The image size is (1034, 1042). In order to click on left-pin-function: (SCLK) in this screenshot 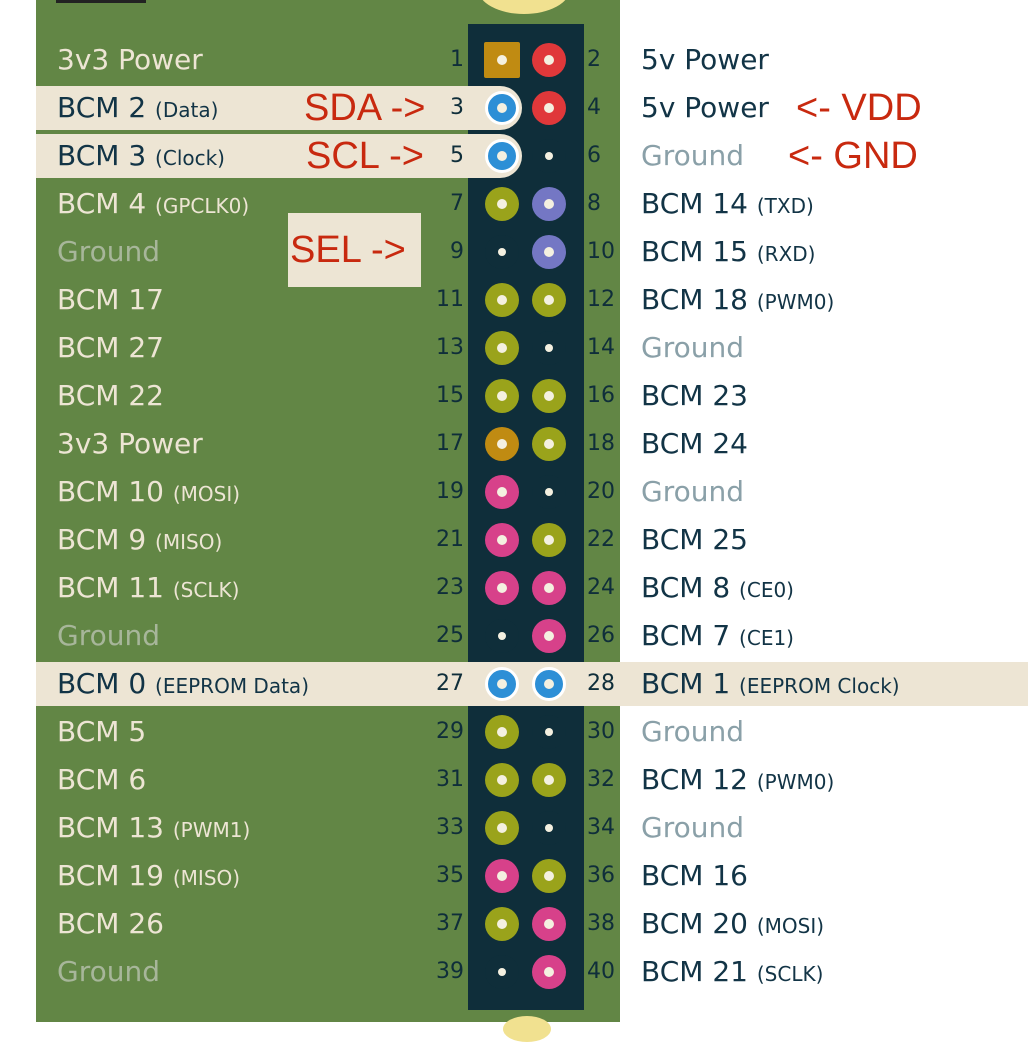, I will do `click(206, 590)`.